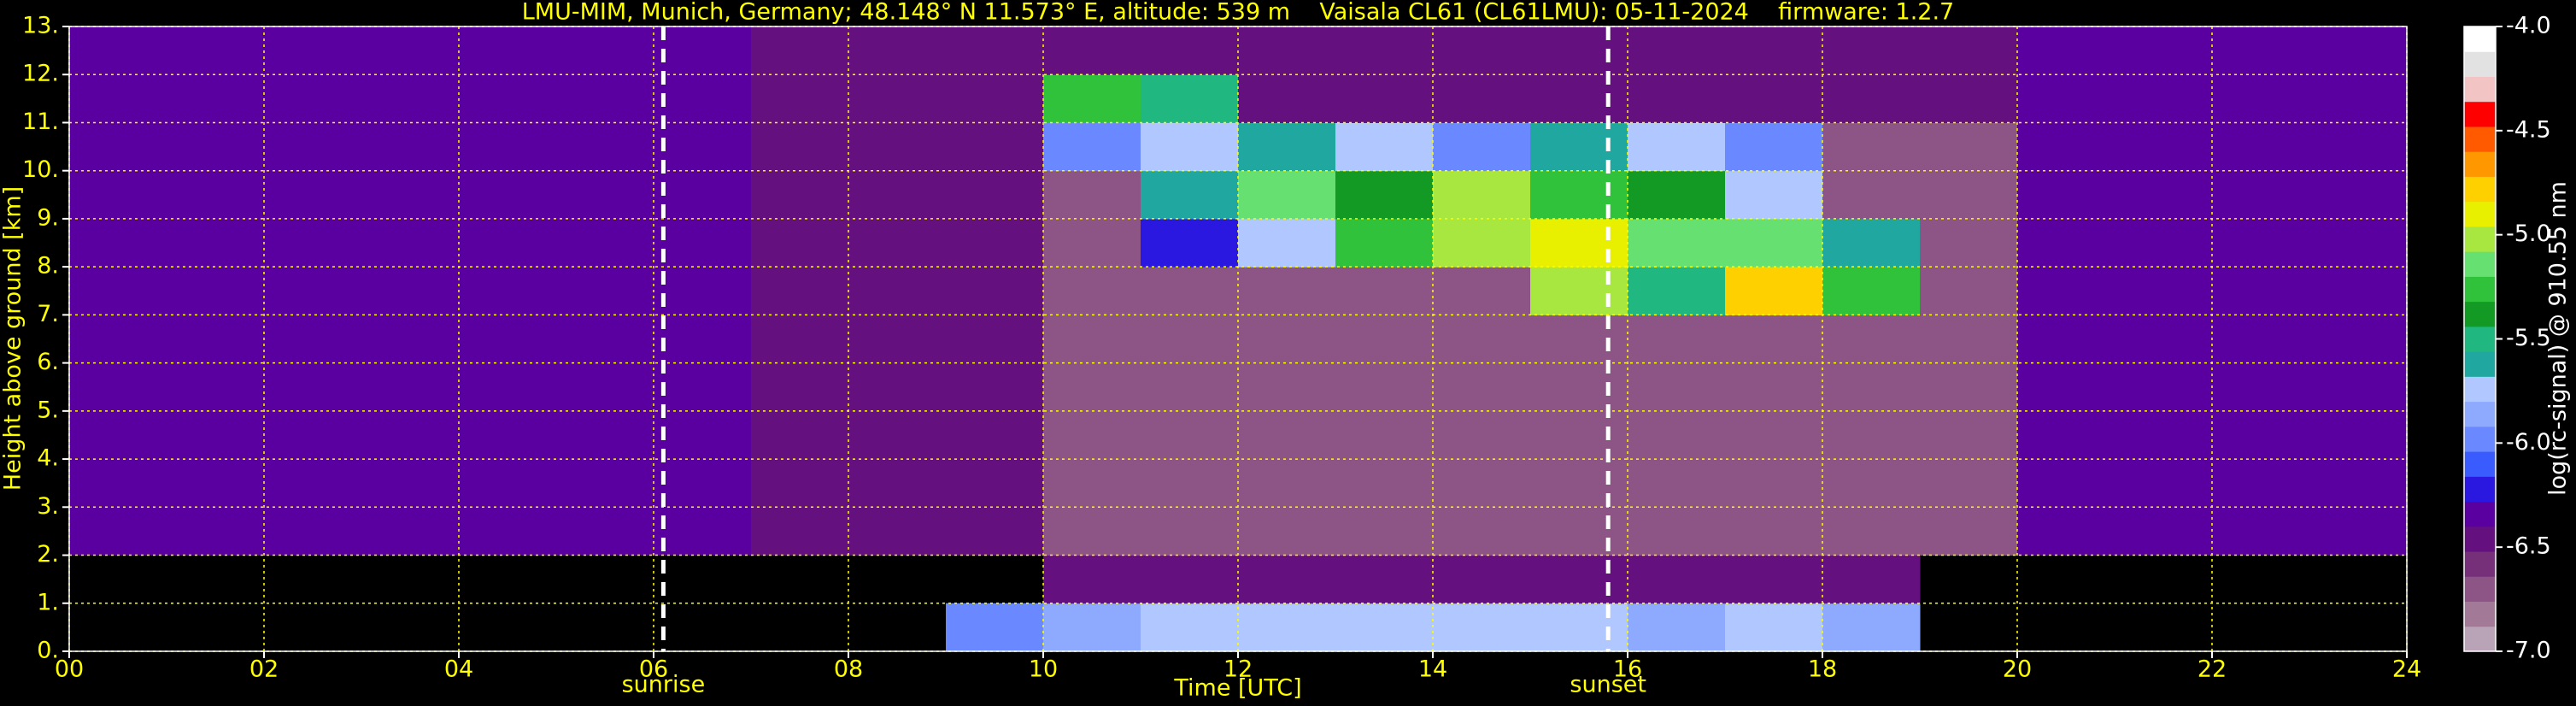  I want to click on x-tick-label: 08, so click(848, 669).